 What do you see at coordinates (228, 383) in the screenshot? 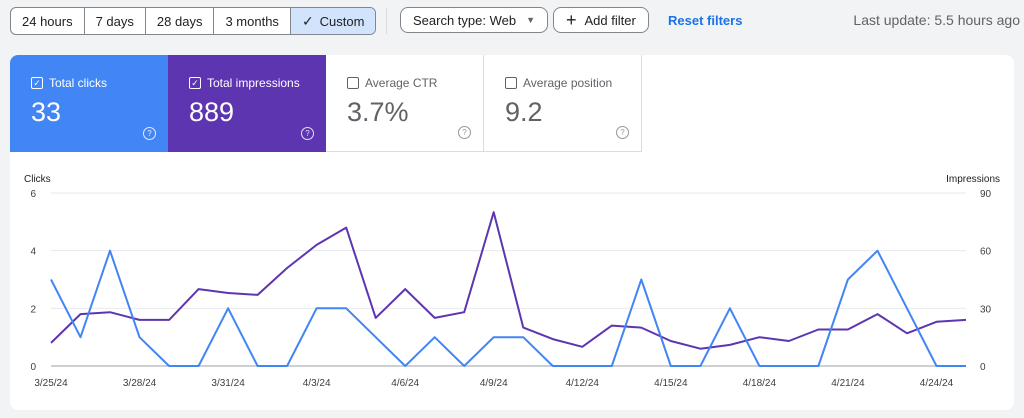
I see `x-tick-label: 3/31/24` at bounding box center [228, 383].